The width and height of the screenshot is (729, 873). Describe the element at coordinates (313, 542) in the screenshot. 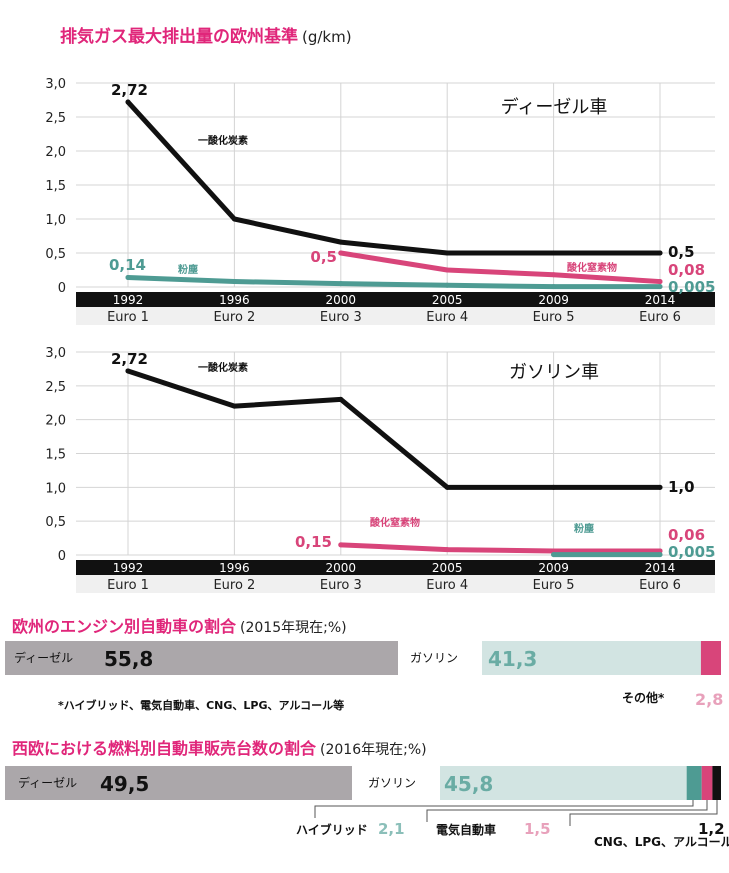

I see `start-value-label: 0,15` at that location.